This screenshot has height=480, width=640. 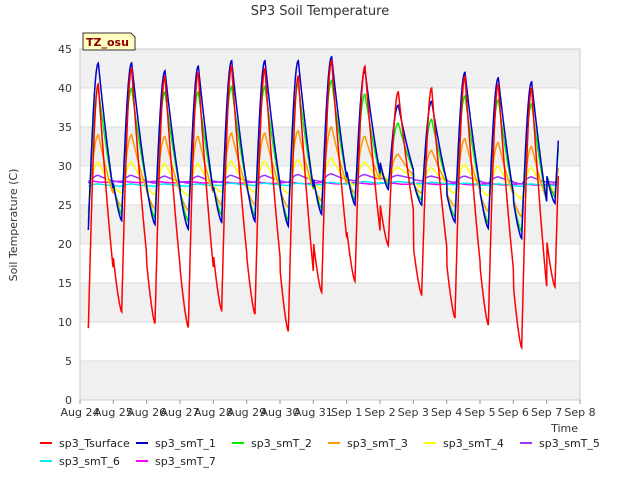 I want to click on y-tick-label: 45, so click(x=65, y=49).